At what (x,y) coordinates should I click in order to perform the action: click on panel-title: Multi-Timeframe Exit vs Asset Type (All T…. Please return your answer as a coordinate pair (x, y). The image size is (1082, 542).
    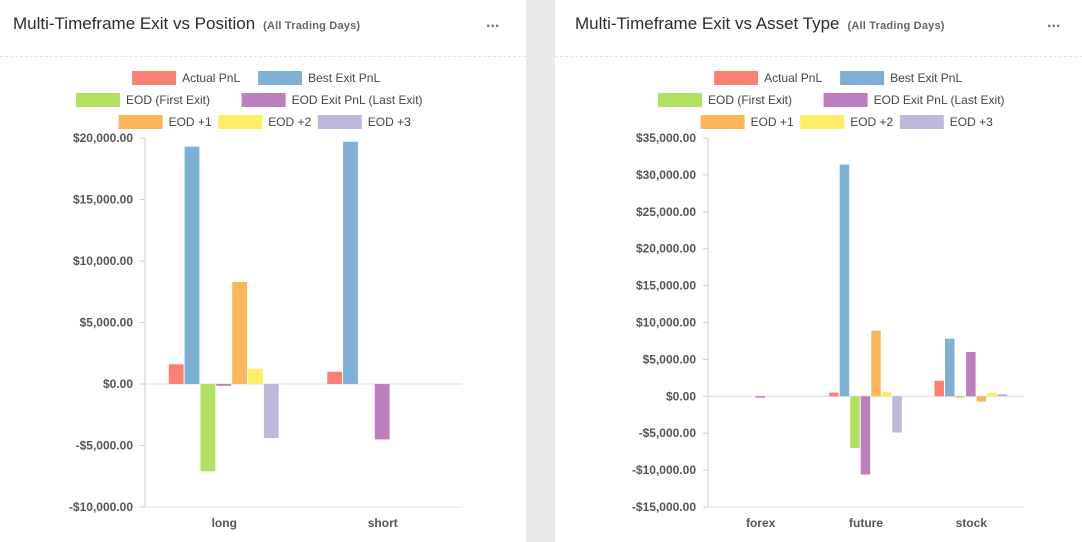
    Looking at the image, I should click on (760, 23).